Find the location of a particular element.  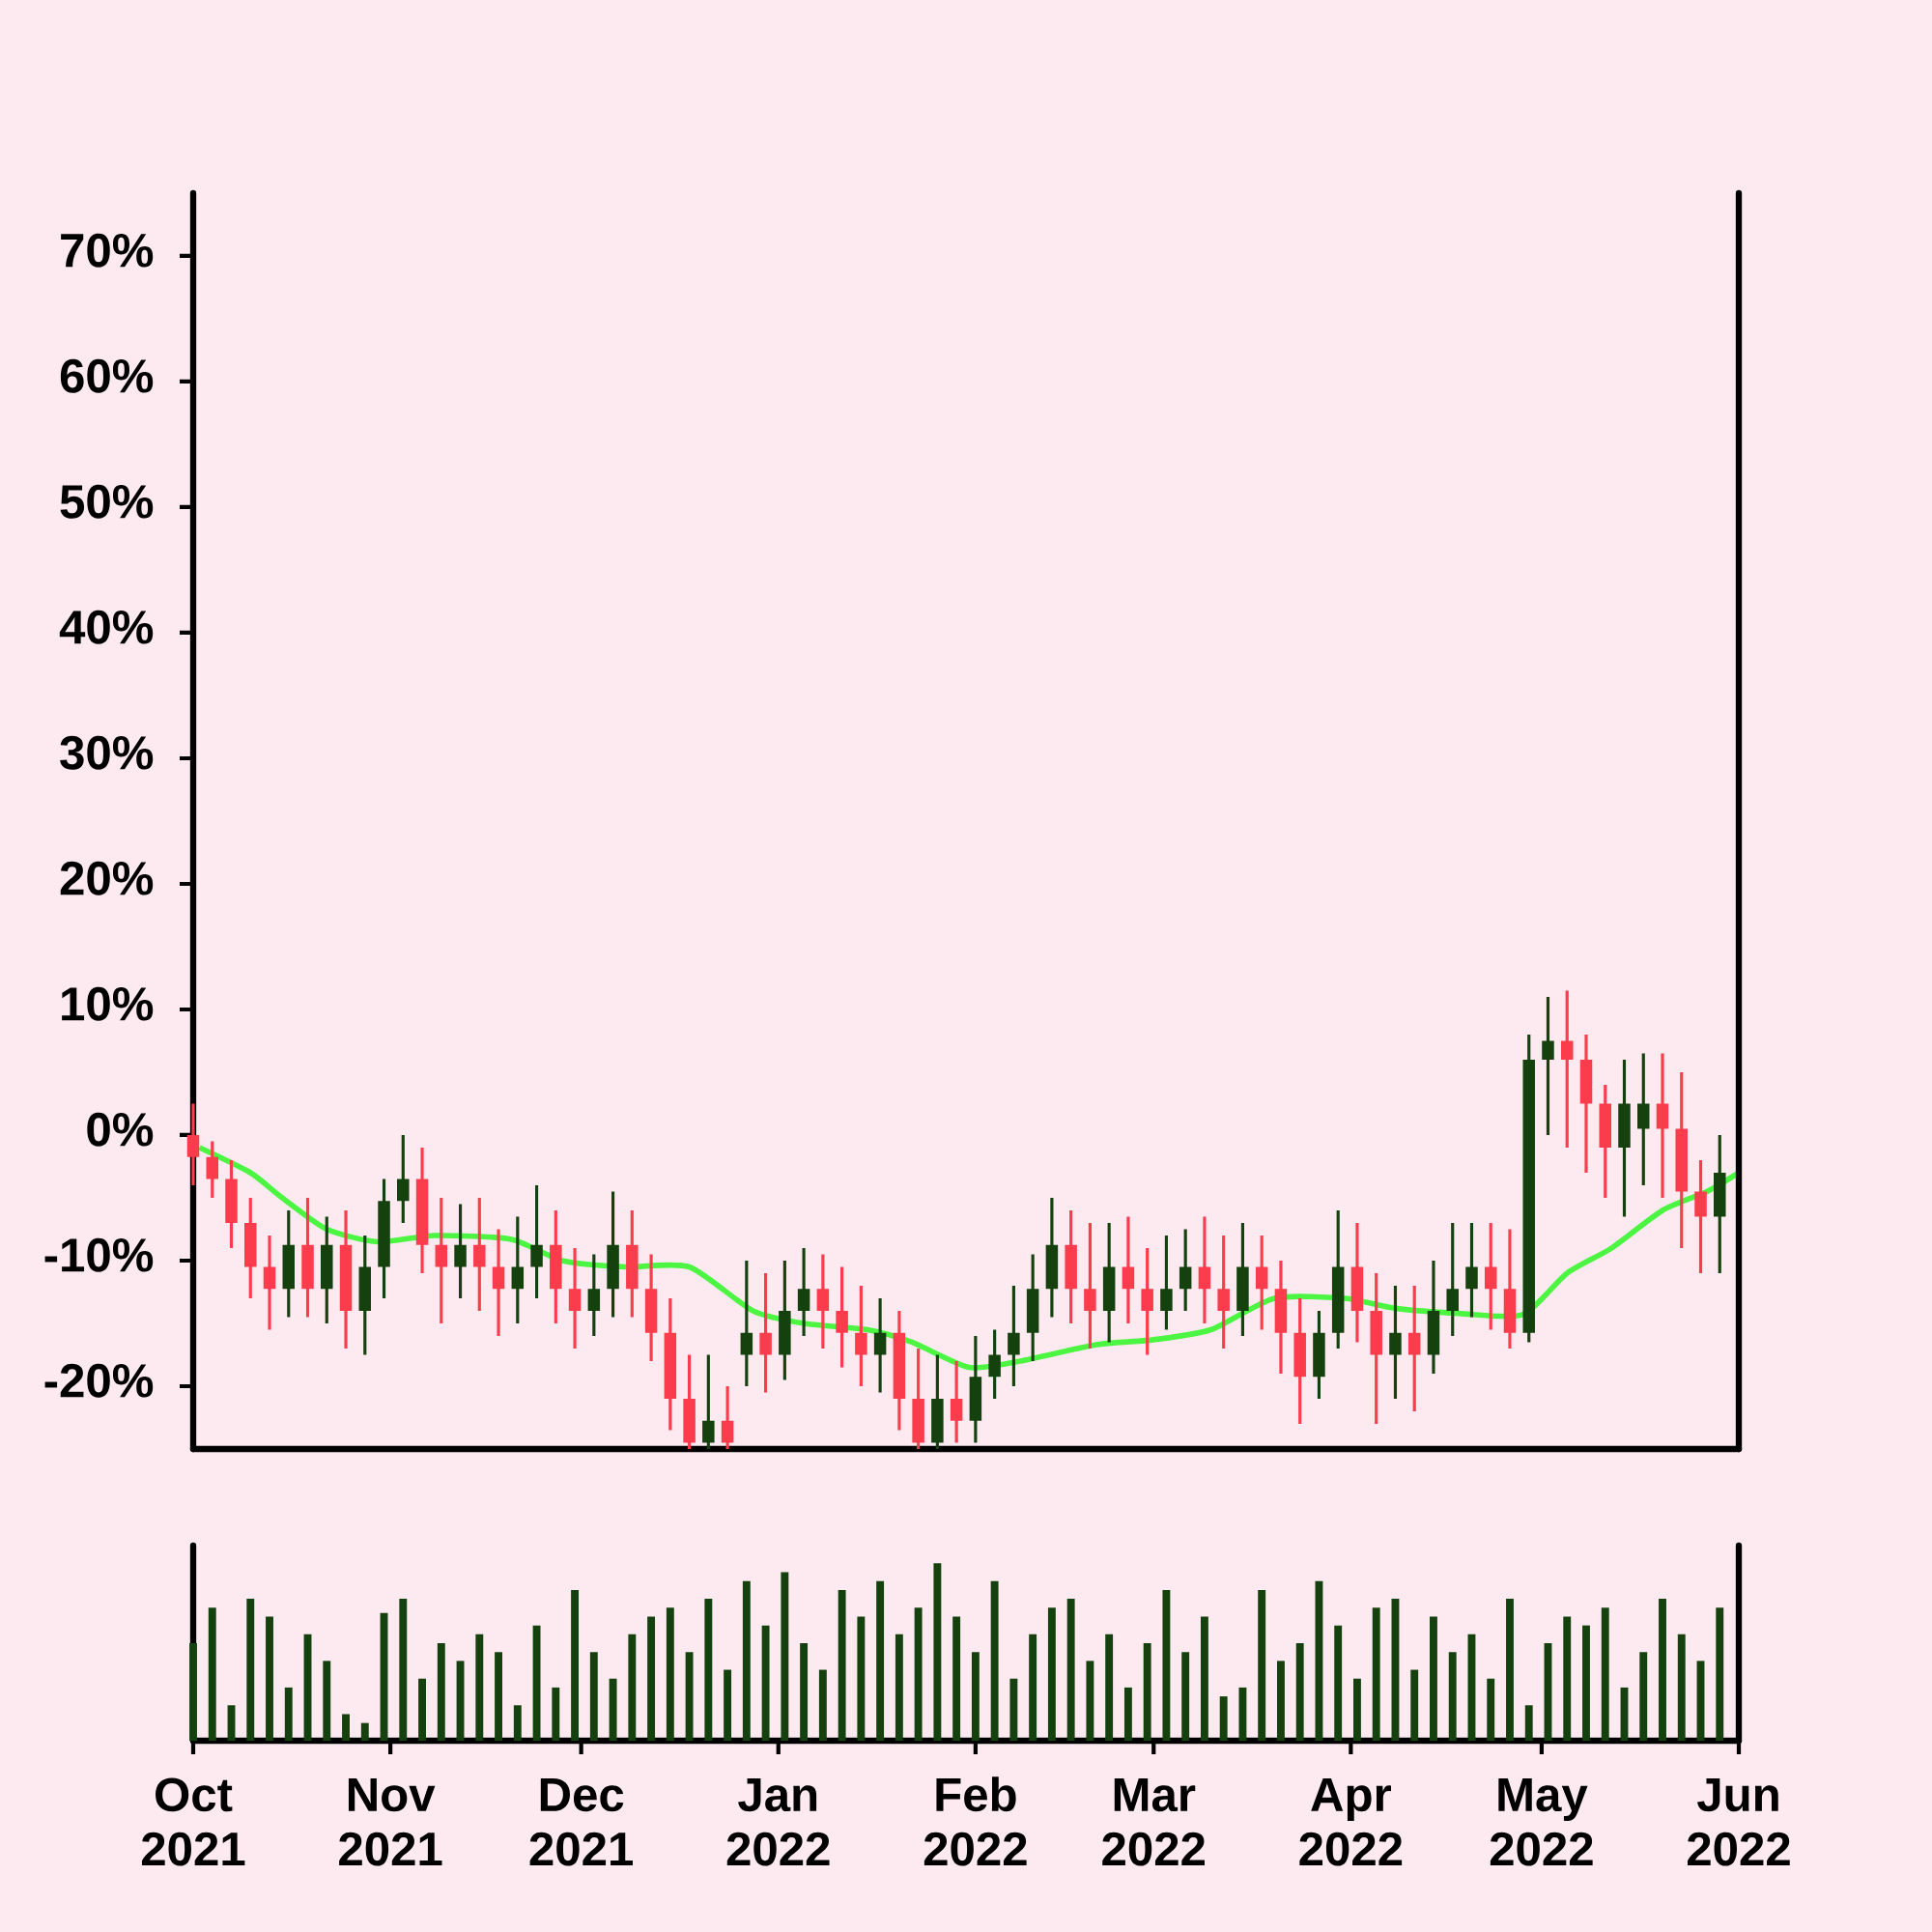

x-tick-label: Jan 2022 is located at coordinates (778, 1821).